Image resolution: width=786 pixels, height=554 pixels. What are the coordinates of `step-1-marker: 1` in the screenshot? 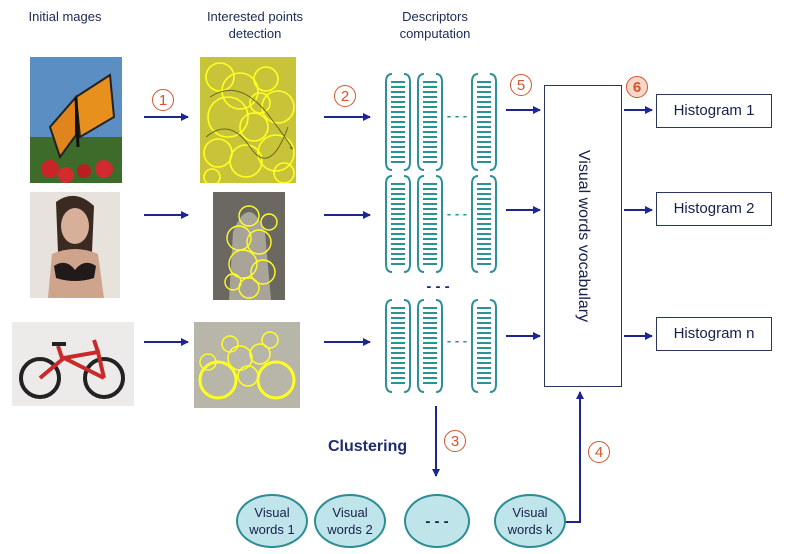 It's located at (163, 100).